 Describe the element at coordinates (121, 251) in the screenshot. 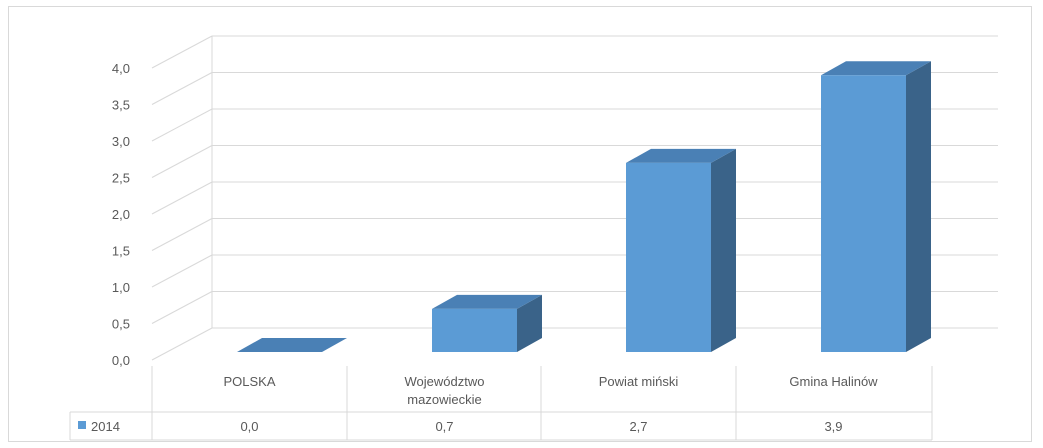

I see `y-tick-label: 1,5` at that location.